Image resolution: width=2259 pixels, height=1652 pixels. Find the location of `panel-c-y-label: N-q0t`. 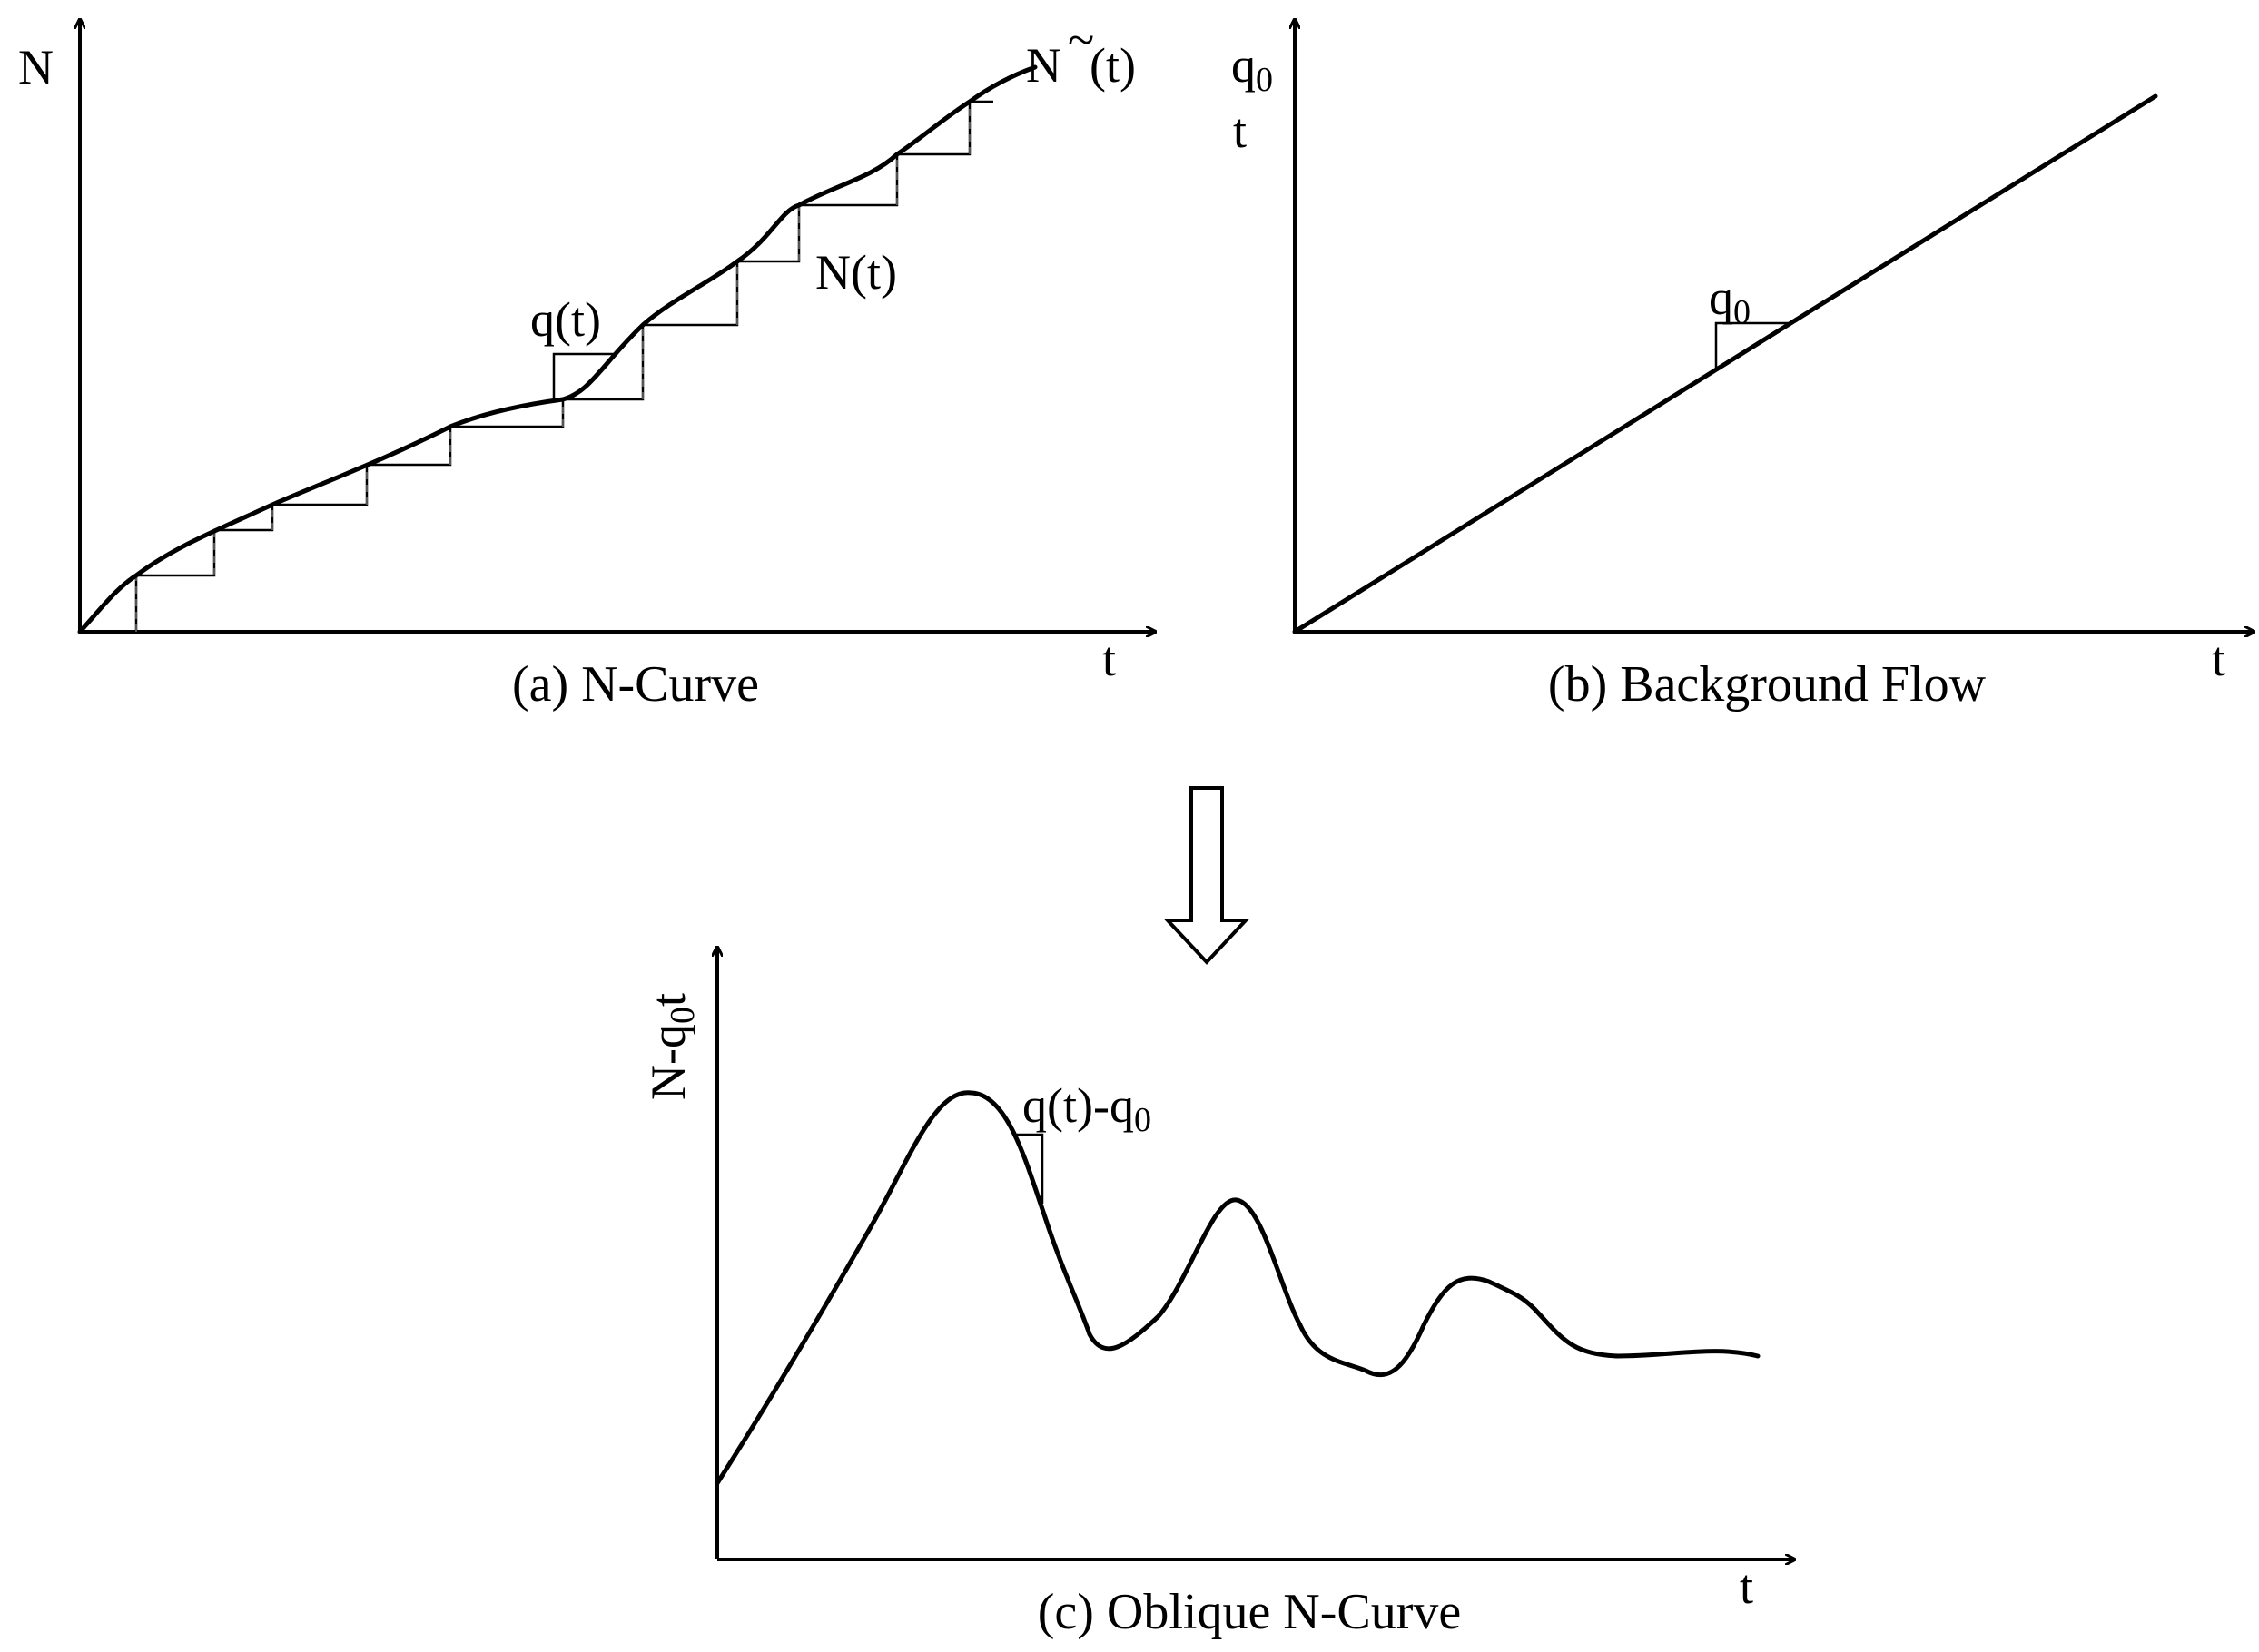

panel-c-y-label: N-q0t is located at coordinates (671, 1046).